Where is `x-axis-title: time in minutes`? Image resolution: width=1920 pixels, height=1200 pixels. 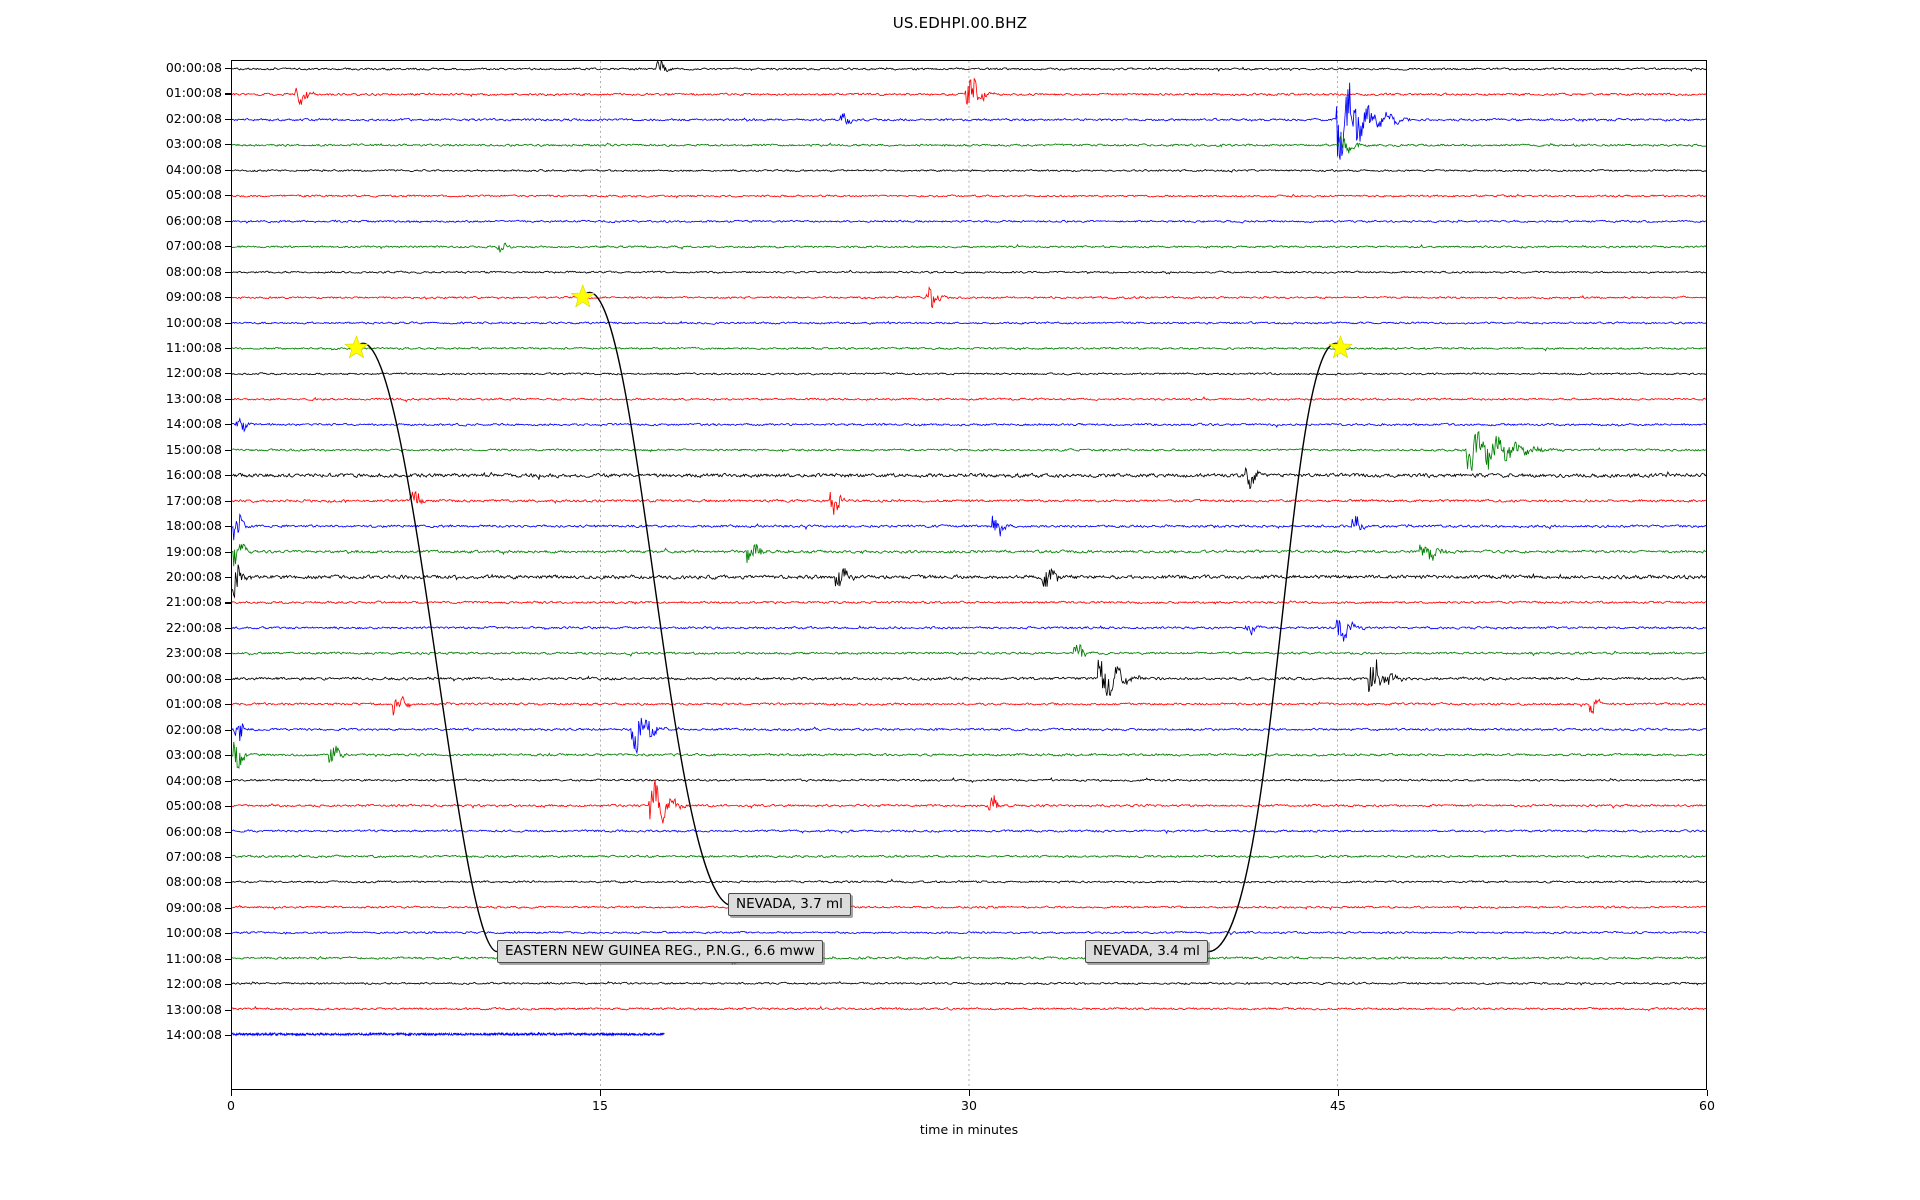 x-axis-title: time in minutes is located at coordinates (969, 1129).